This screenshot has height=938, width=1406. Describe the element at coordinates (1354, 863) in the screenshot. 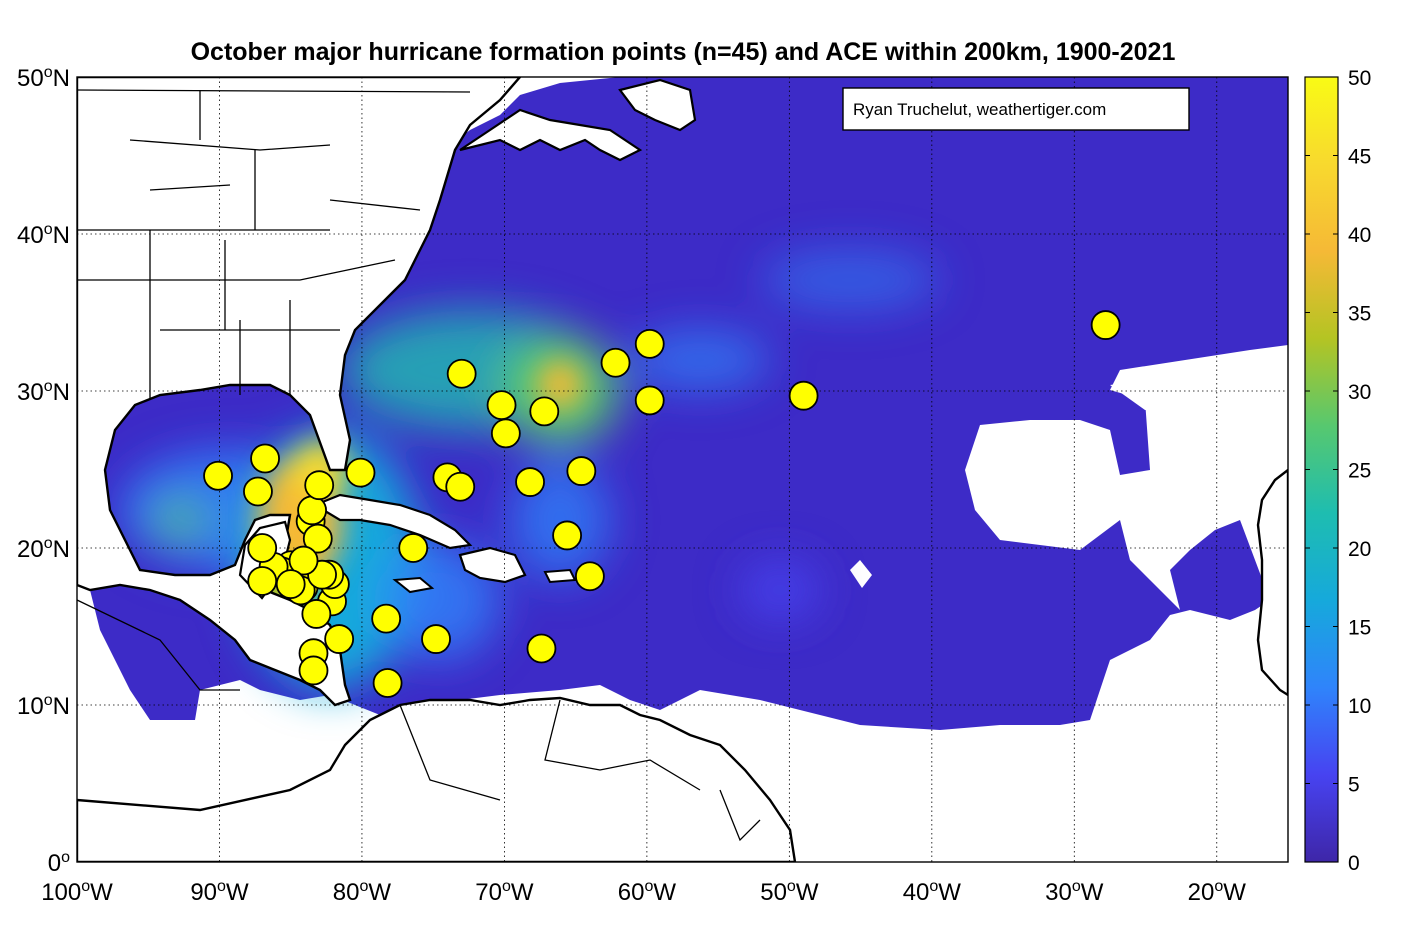

I see `colorbar-tick-label: 0` at that location.